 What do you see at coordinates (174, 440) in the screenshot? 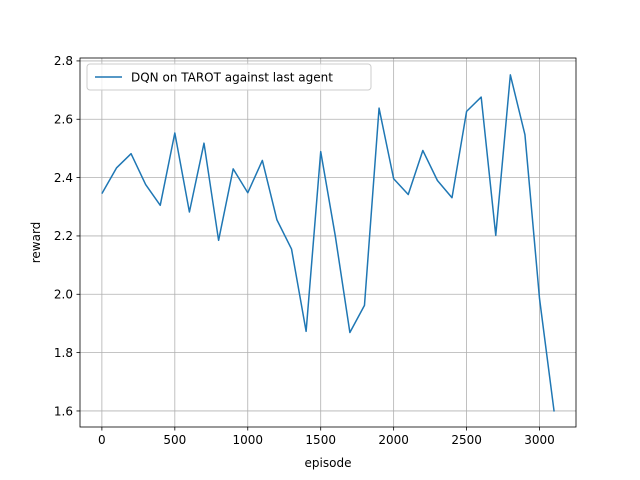
I see `x-tick-label: 500` at bounding box center [174, 440].